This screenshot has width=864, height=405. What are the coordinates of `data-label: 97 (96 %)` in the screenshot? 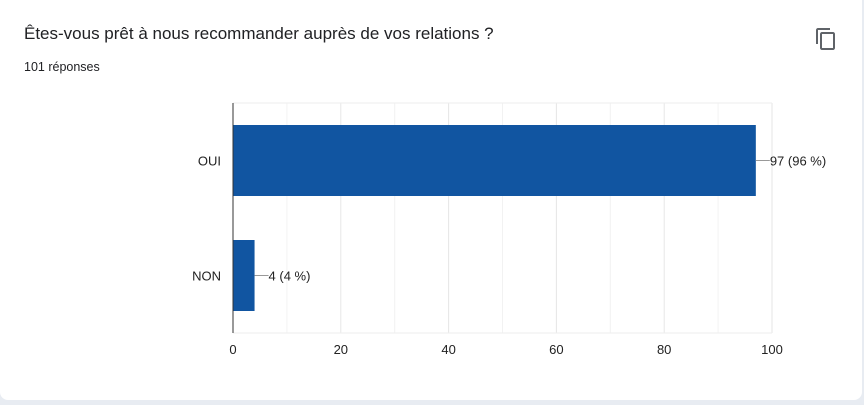 It's located at (798, 161).